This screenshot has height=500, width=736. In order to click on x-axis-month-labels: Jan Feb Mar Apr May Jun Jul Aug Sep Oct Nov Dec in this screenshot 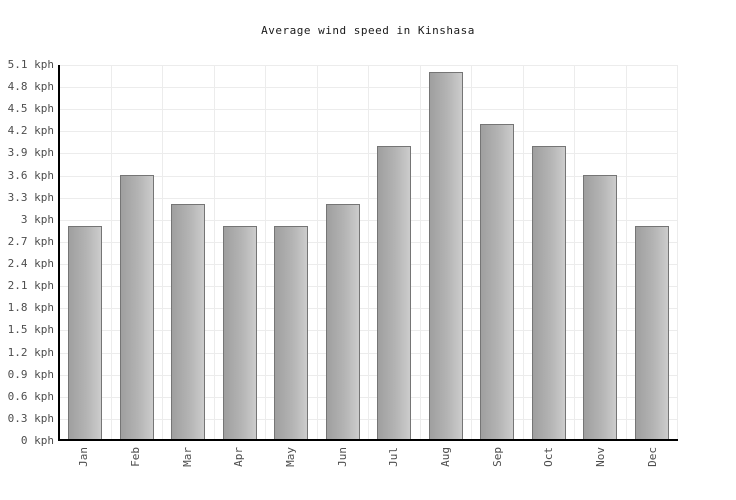, I will do `click(368, 471)`.